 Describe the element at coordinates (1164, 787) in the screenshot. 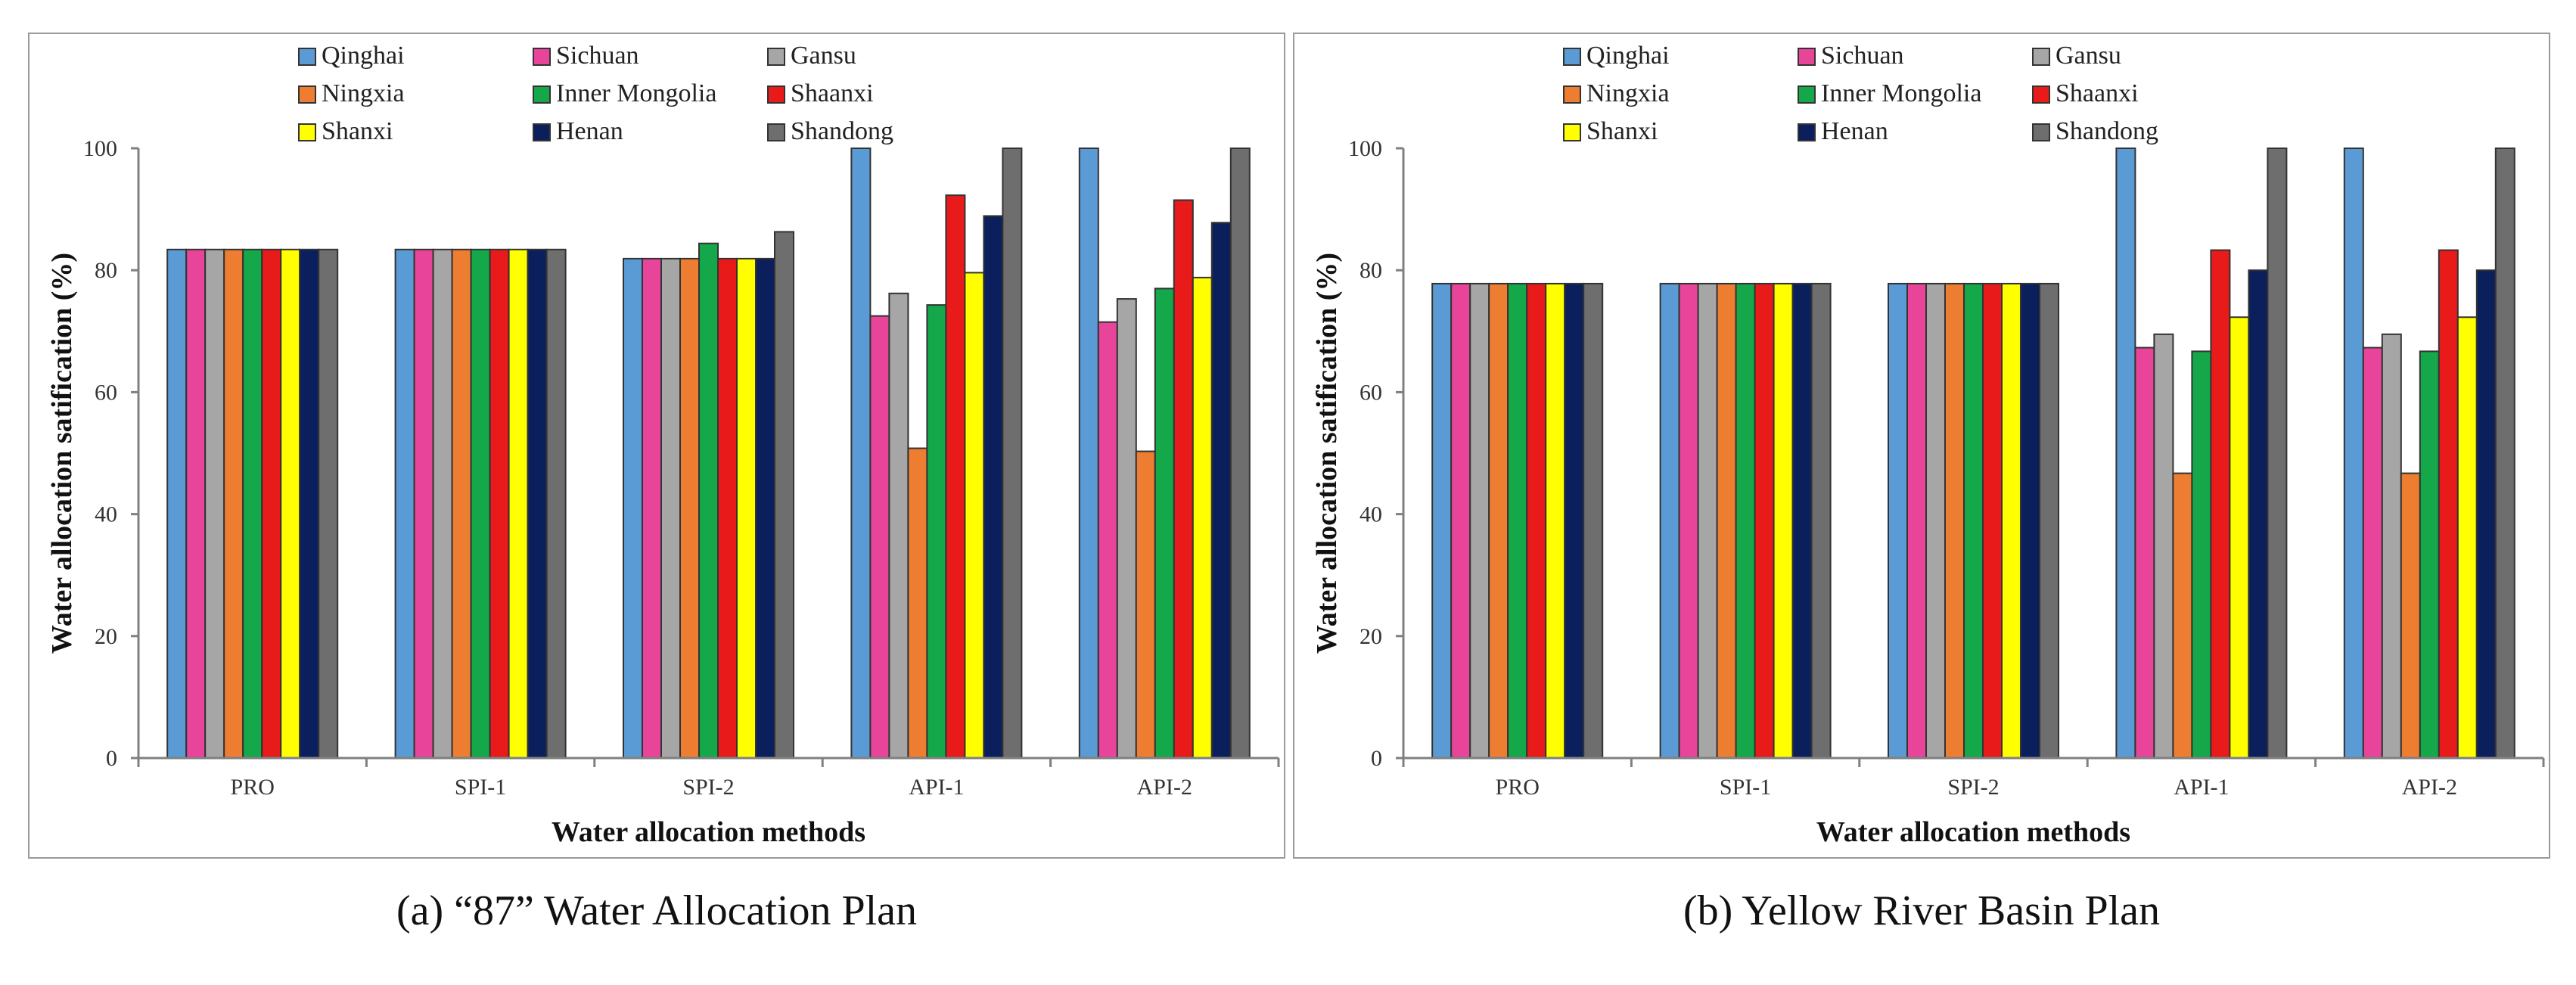

I see `x-tick-label: API-2` at that location.